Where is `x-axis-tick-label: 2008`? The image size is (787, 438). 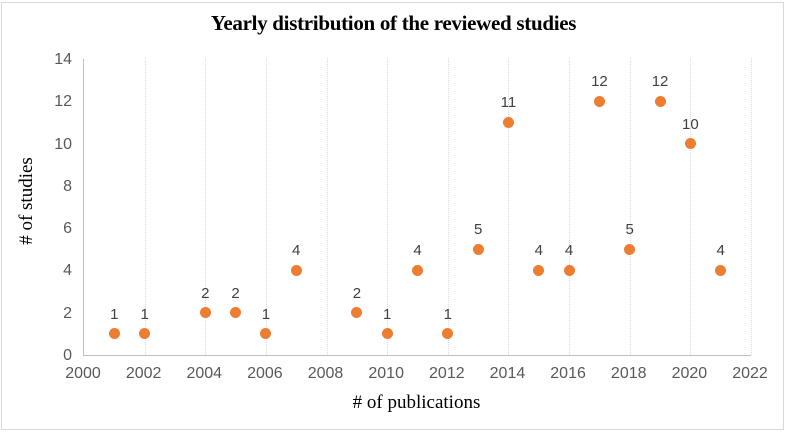
x-axis-tick-label: 2008 is located at coordinates (325, 373).